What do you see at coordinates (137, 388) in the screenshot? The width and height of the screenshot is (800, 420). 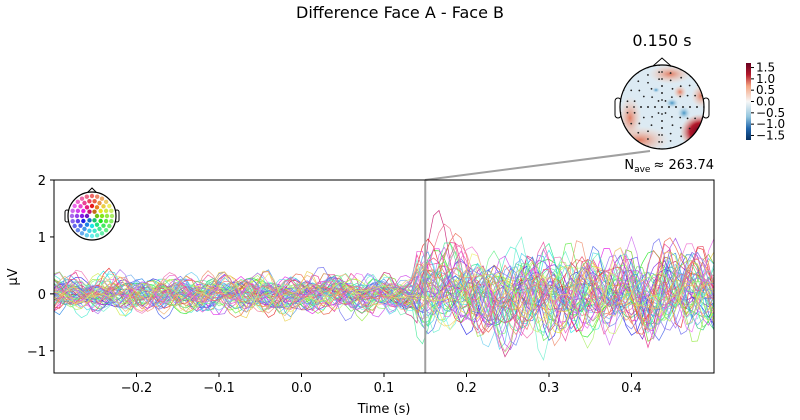 I see `x-tick-label: −0.2` at bounding box center [137, 388].